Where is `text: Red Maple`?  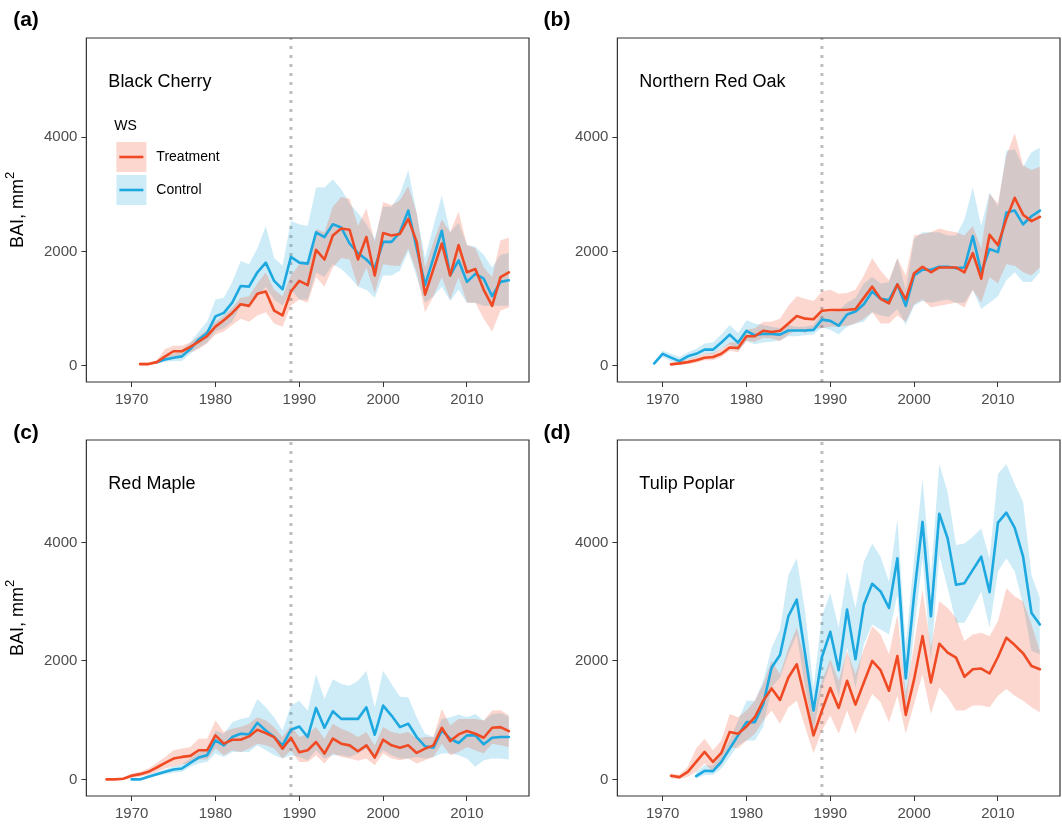 text: Red Maple is located at coordinates (152, 482).